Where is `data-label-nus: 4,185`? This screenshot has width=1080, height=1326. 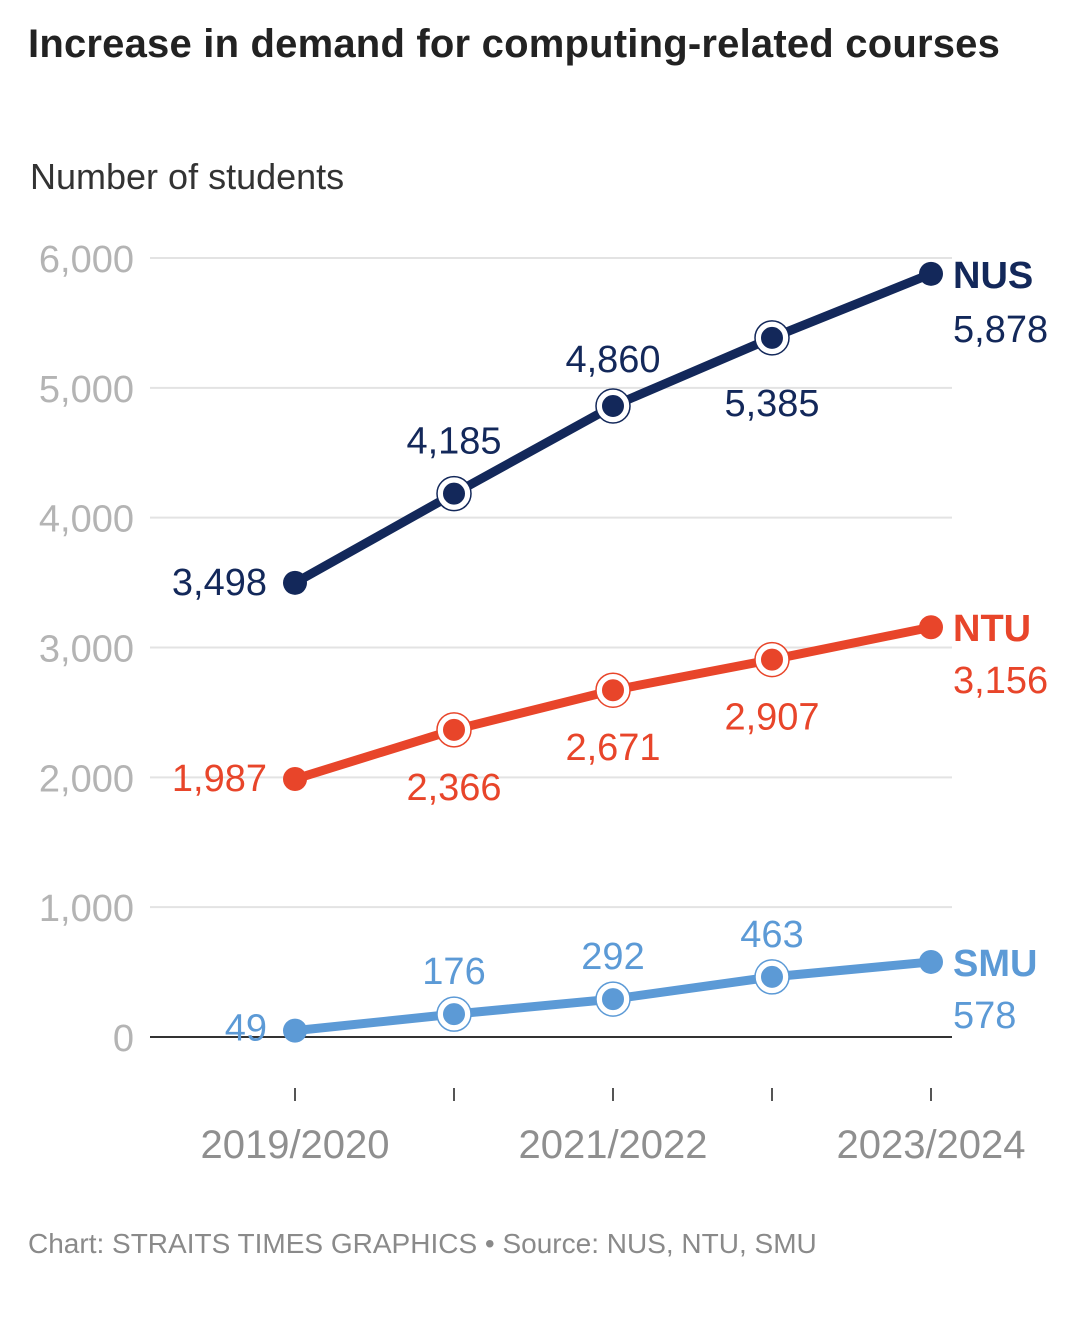
data-label-nus: 4,185 is located at coordinates (453, 442).